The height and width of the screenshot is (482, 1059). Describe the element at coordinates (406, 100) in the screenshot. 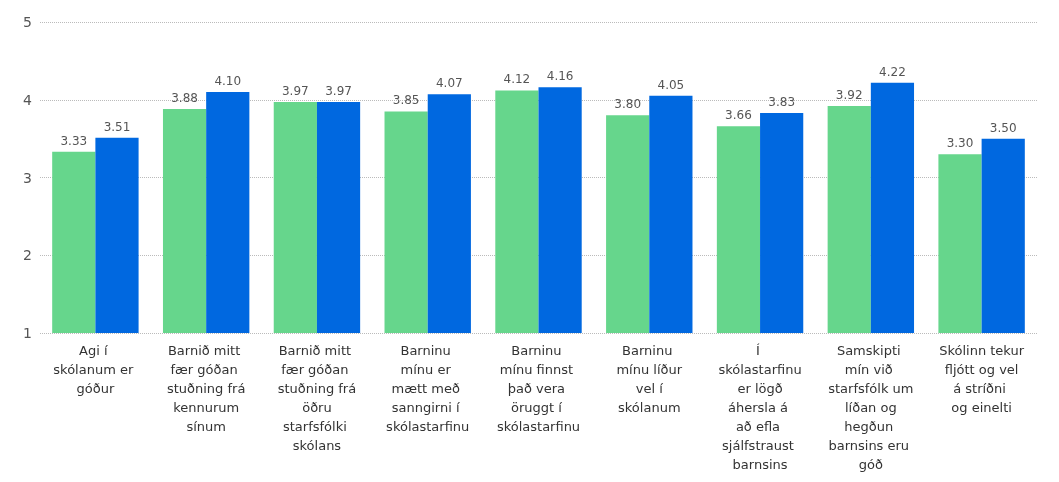

I see `data-label: 3.85` at that location.